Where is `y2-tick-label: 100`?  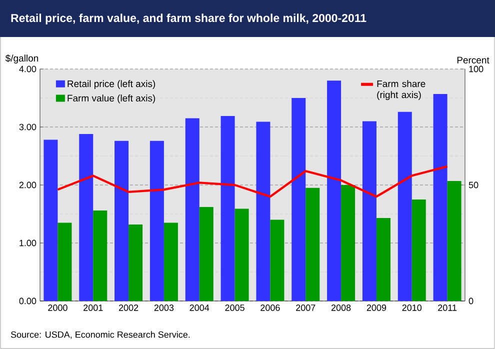
y2-tick-label: 100 is located at coordinates (476, 69).